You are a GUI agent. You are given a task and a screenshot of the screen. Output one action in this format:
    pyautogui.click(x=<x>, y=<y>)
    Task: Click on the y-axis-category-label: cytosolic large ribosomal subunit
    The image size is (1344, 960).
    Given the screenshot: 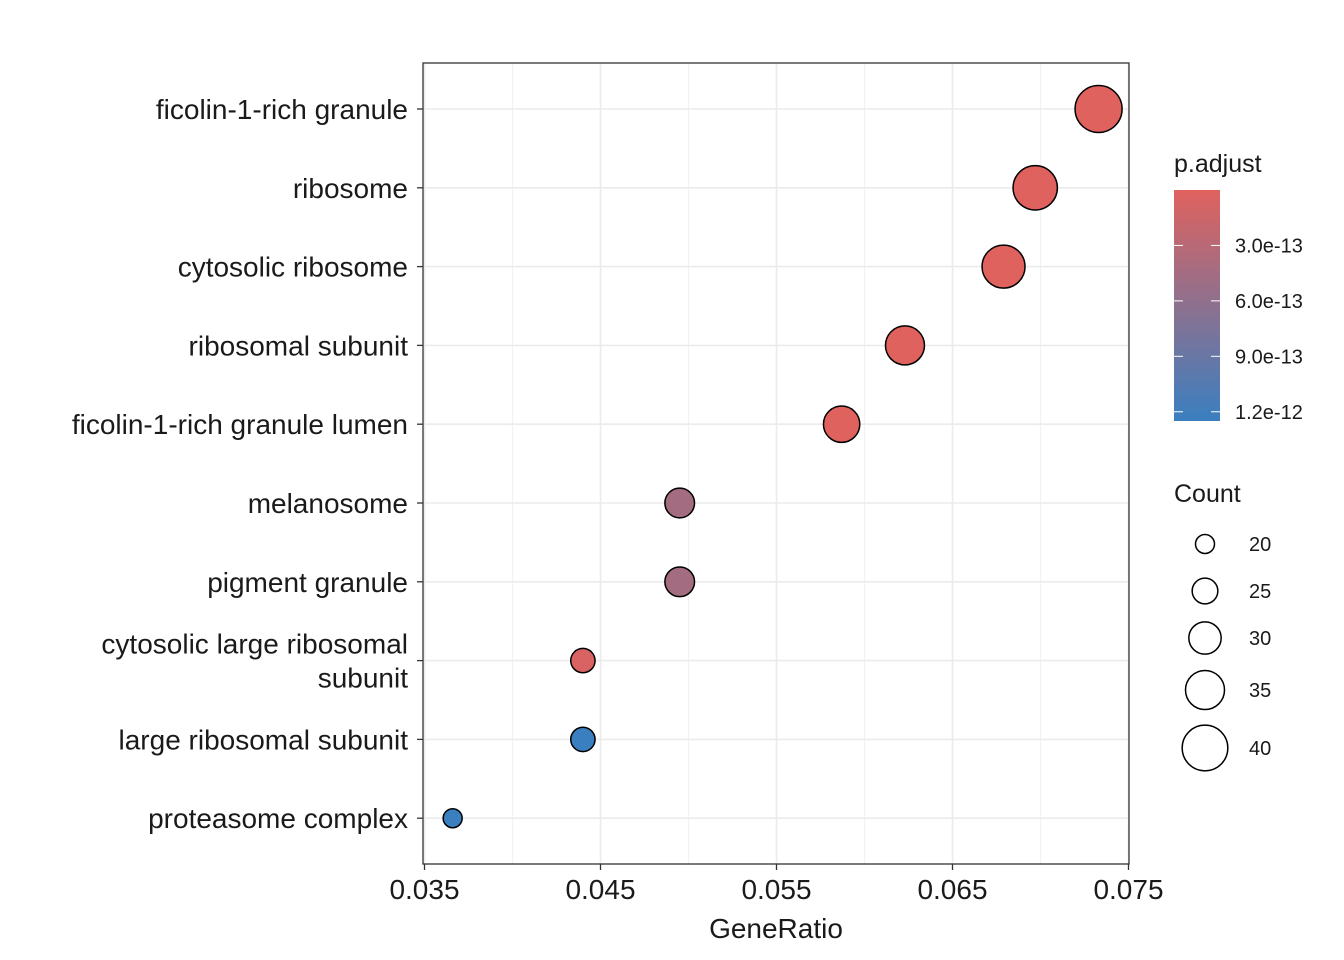 What is the action you would take?
    pyautogui.click(x=254, y=661)
    